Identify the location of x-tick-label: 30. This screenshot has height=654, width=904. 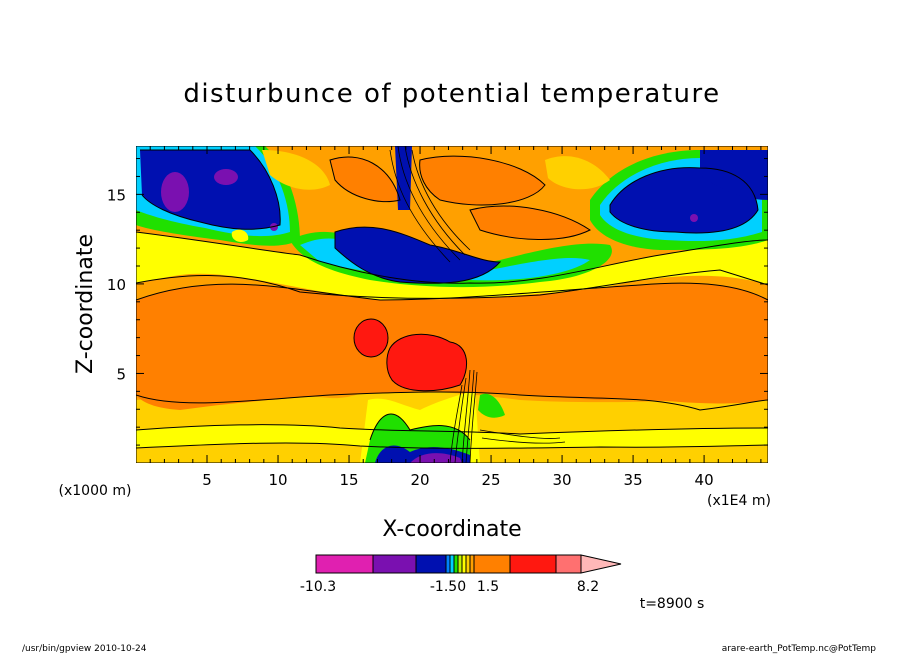
(562, 480).